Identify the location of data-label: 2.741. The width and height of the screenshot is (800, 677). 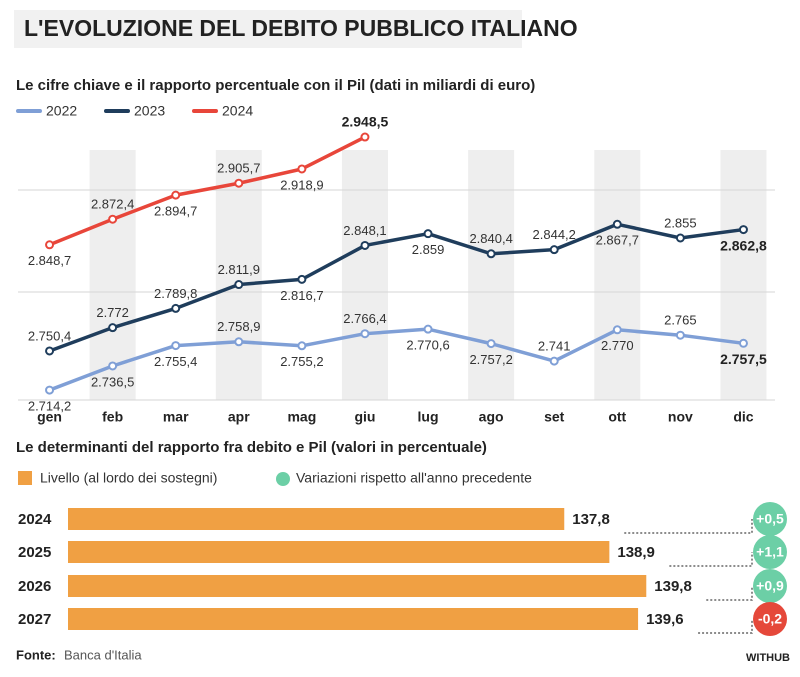
(554, 346).